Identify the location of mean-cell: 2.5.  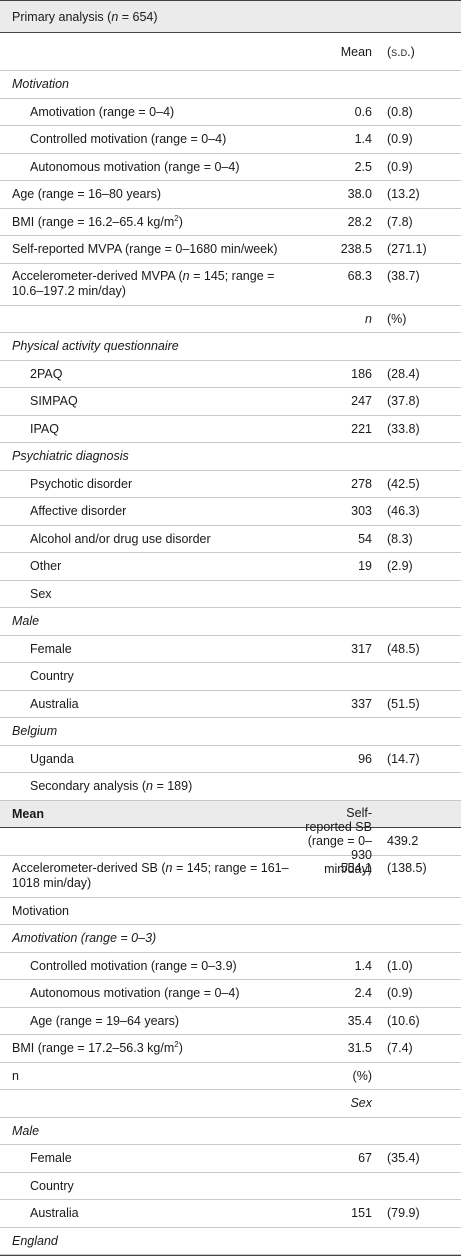
(336, 167).